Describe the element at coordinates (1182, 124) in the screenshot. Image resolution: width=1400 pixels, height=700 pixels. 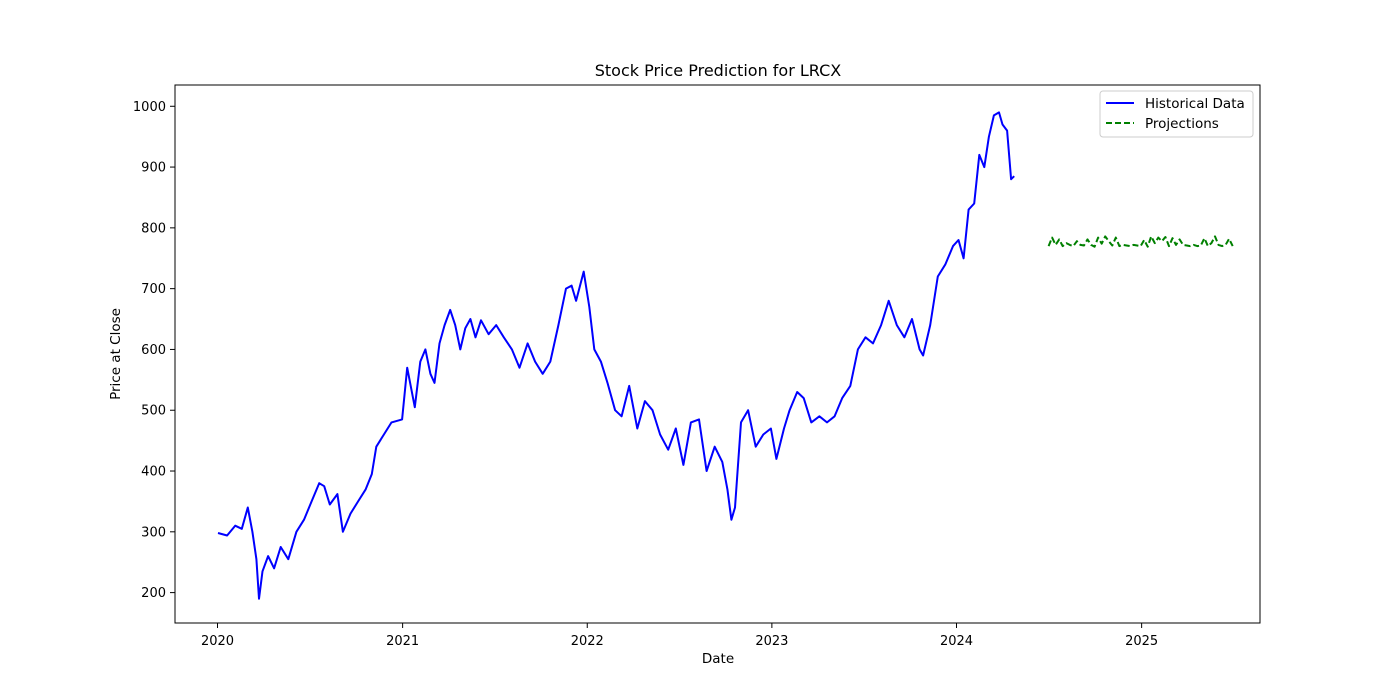
I see `legend-label-projections: Projections` at that location.